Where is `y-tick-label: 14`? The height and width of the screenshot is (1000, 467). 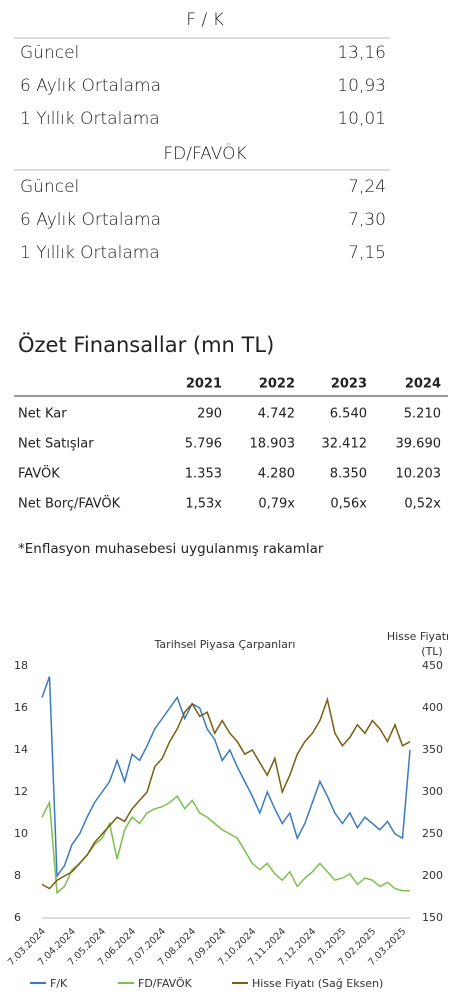 y-tick-label: 14 is located at coordinates (21, 749).